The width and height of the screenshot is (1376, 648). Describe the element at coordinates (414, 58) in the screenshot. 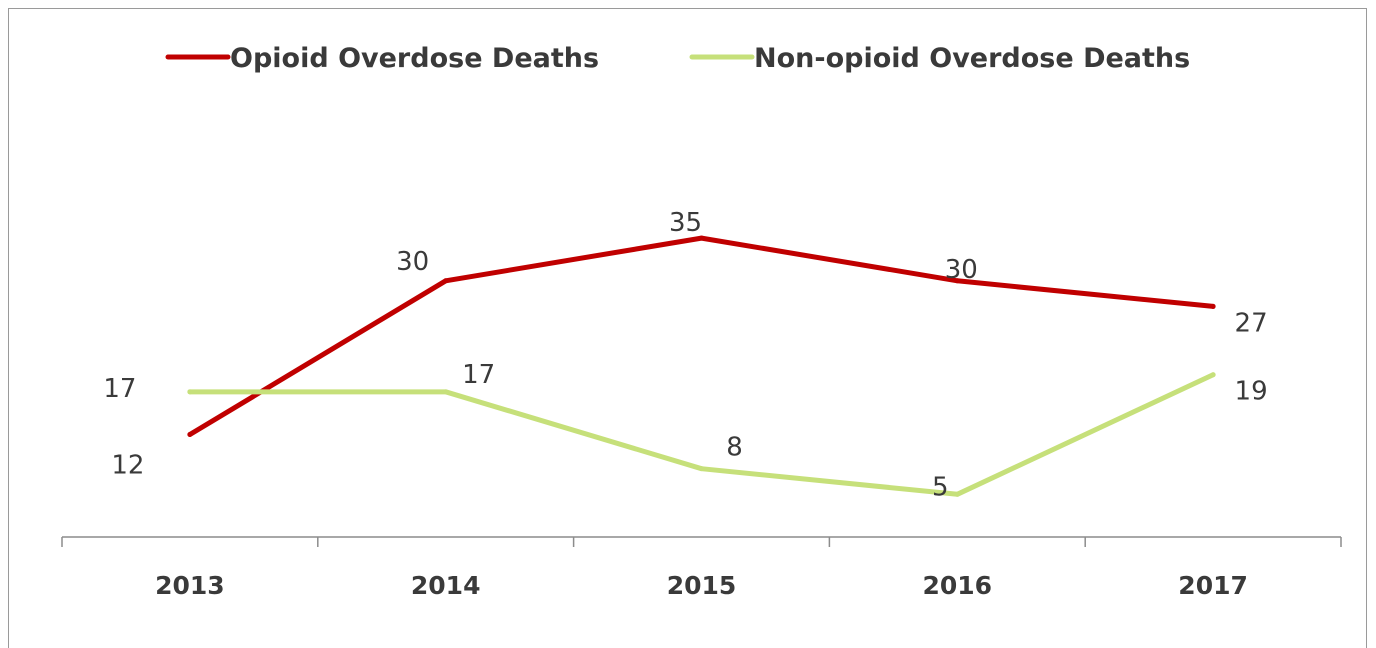

I see `legend-label: Opioid Overdose Deaths` at that location.